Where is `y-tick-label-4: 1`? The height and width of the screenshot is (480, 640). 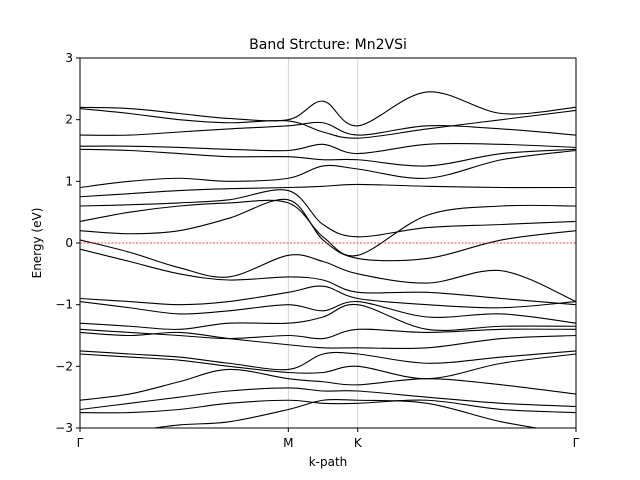
y-tick-label-4: 1 is located at coordinates (69, 181).